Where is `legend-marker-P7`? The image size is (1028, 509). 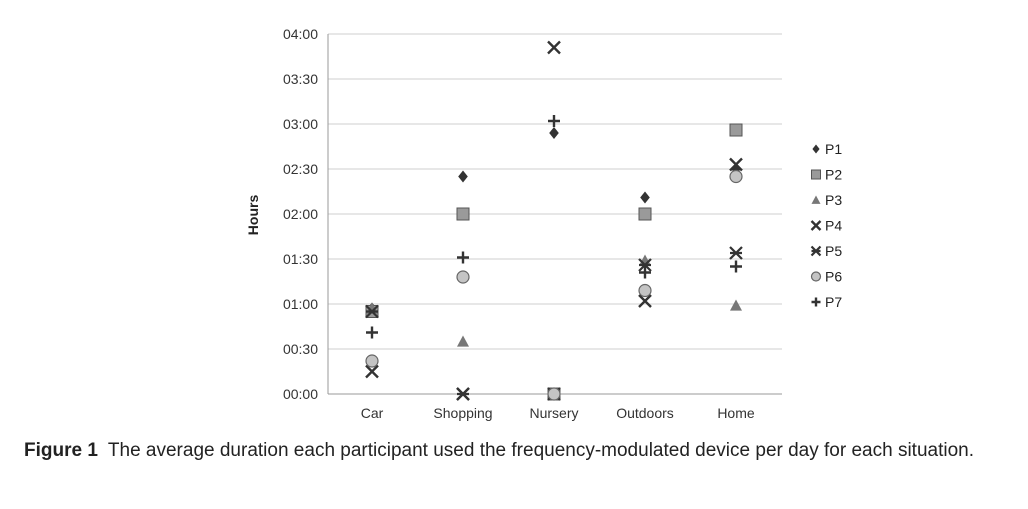
legend-marker-P7 is located at coordinates (816, 302).